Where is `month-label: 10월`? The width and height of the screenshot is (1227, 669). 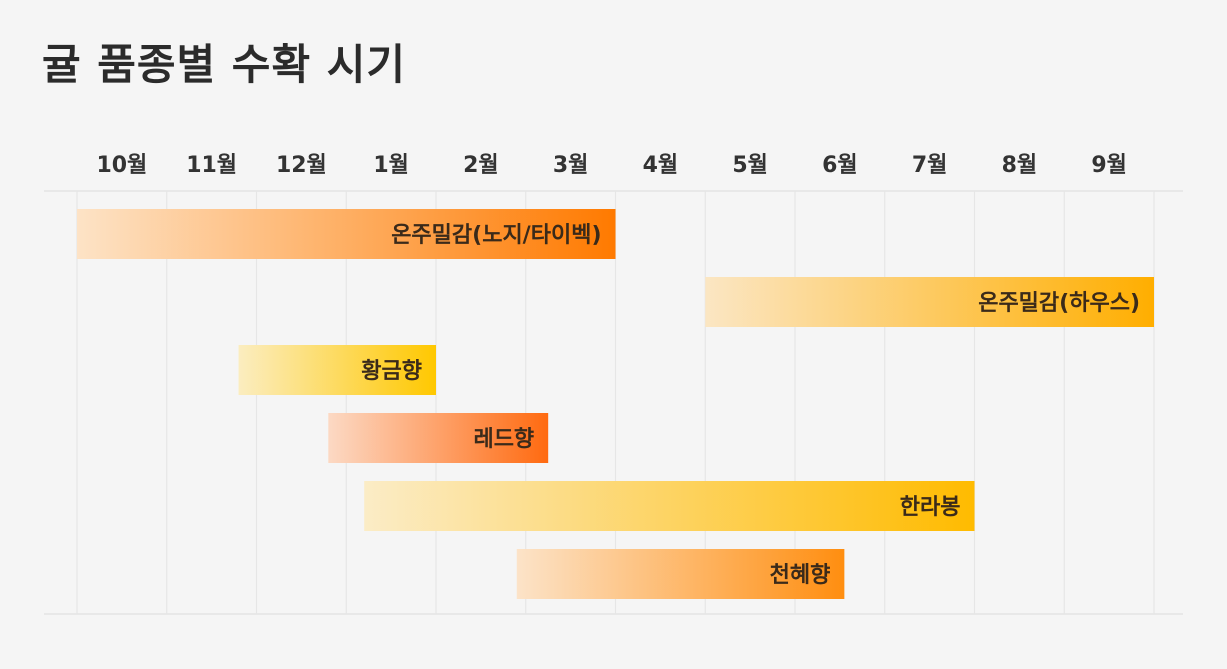
month-label: 10월 is located at coordinates (121, 165).